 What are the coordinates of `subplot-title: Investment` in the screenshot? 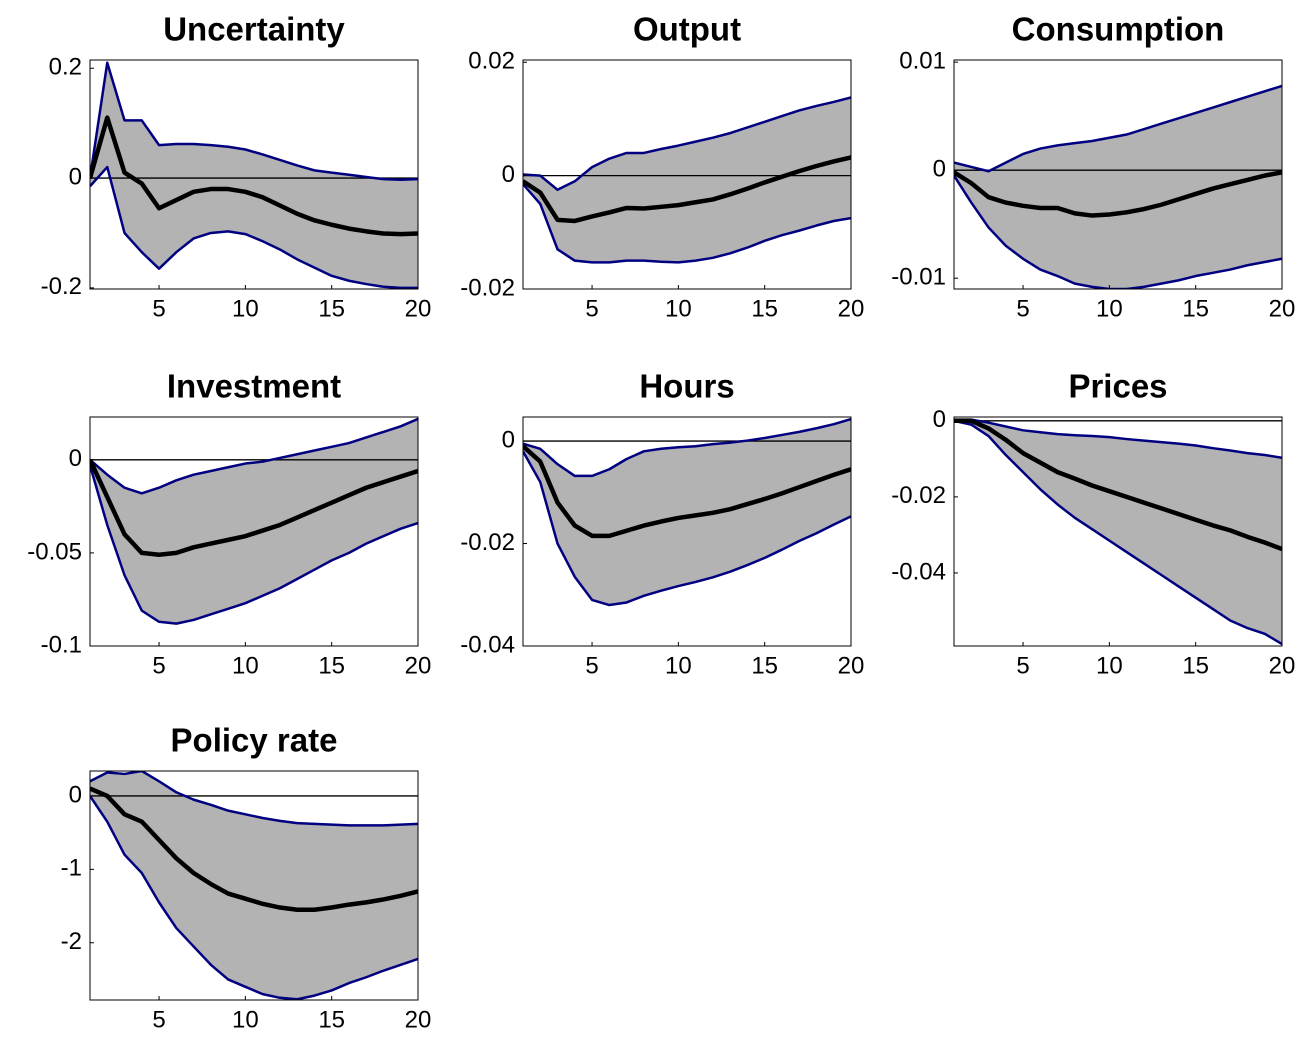 It's located at (254, 386).